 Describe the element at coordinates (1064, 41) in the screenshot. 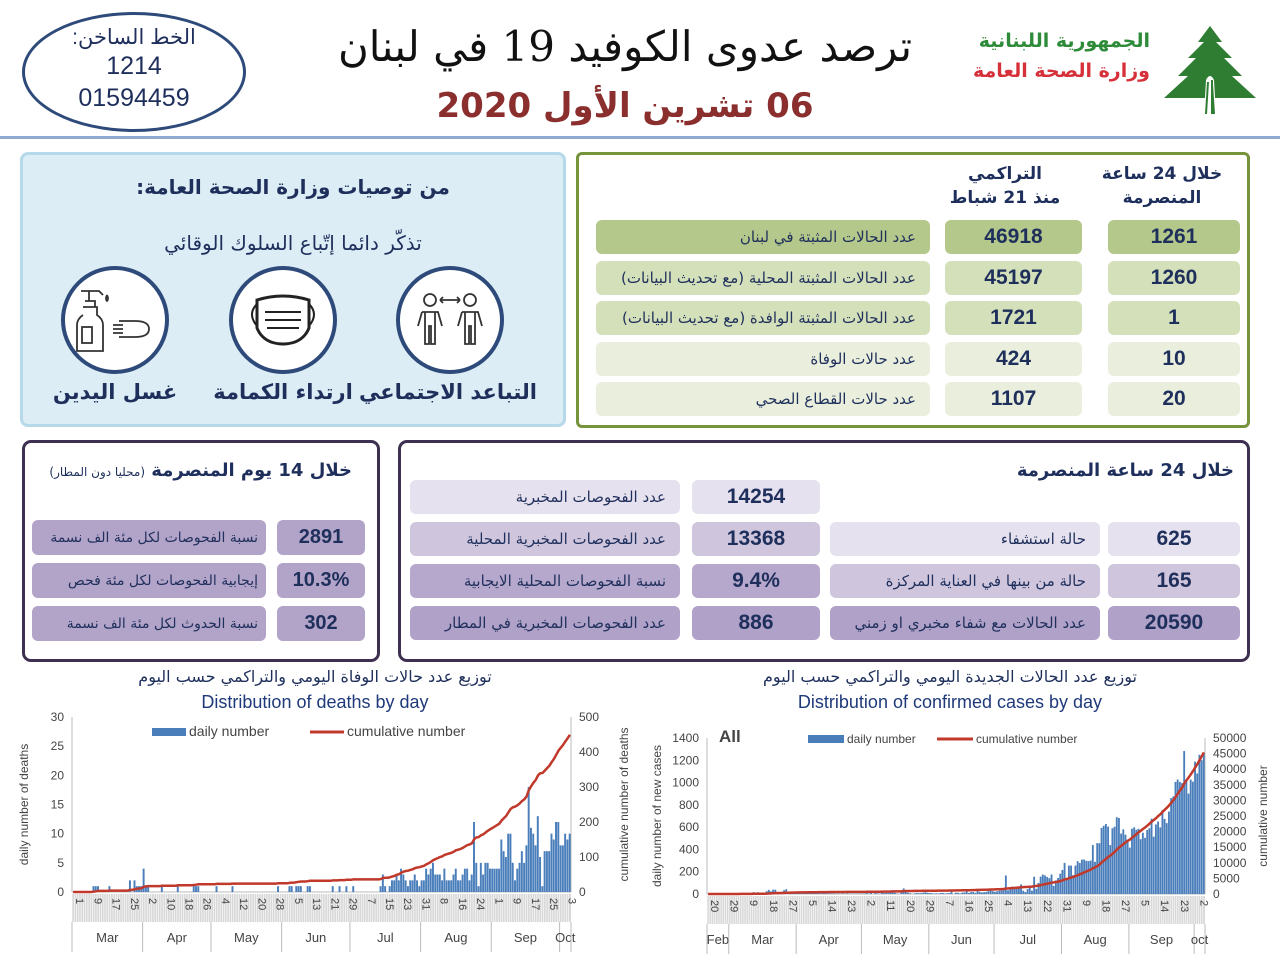

I see `republic-name: الجمهورية اللبنانية` at that location.